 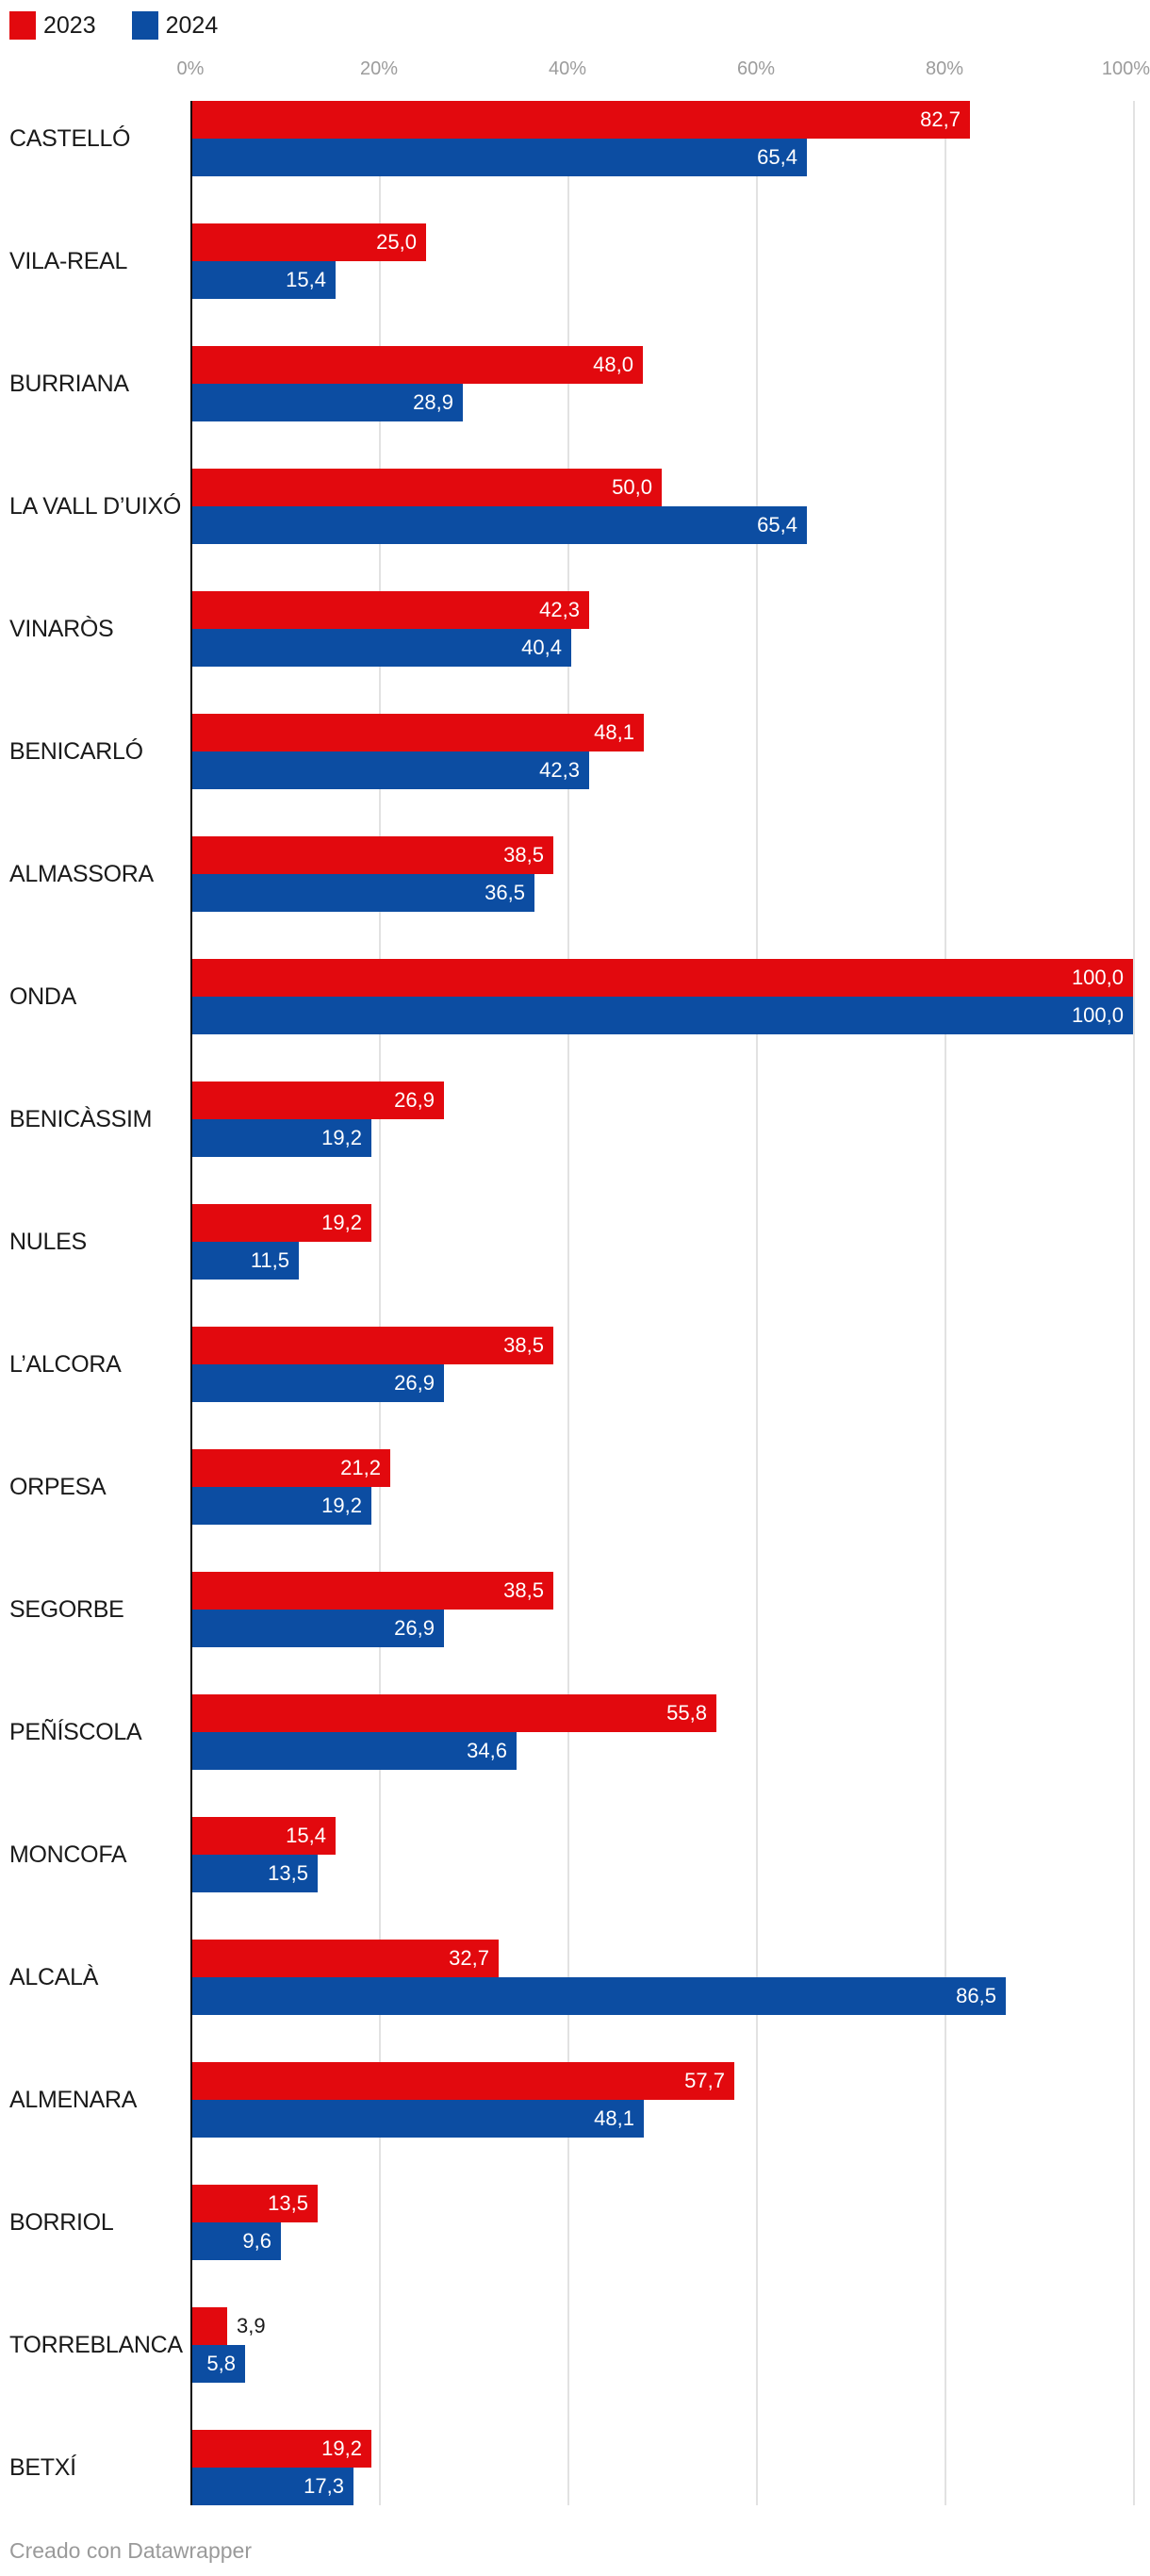 I want to click on bar-2023: 21,2, so click(x=290, y=1468).